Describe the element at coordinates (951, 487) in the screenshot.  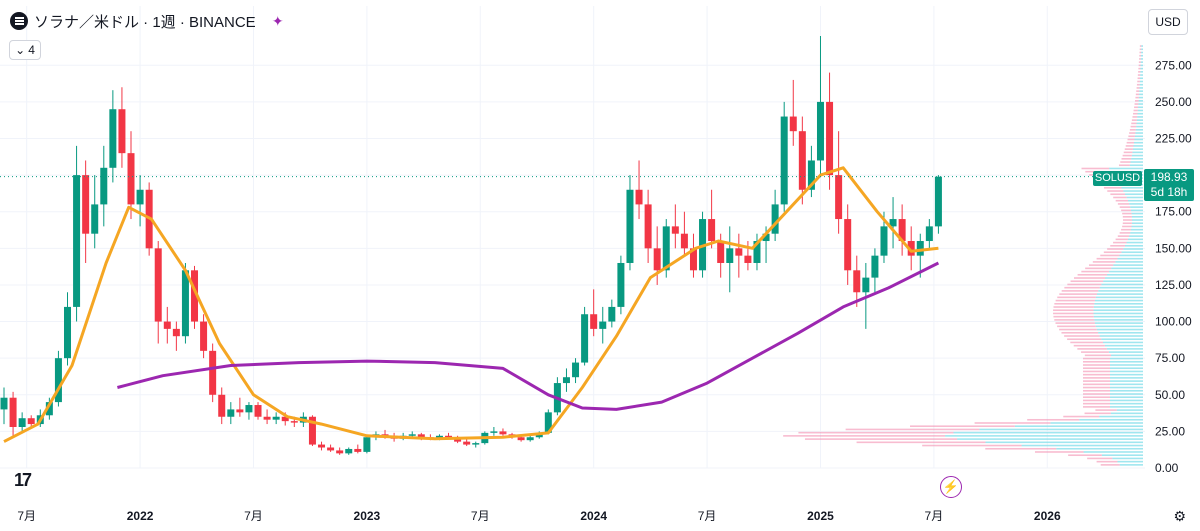
I see `flash-icon: ⚡` at that location.